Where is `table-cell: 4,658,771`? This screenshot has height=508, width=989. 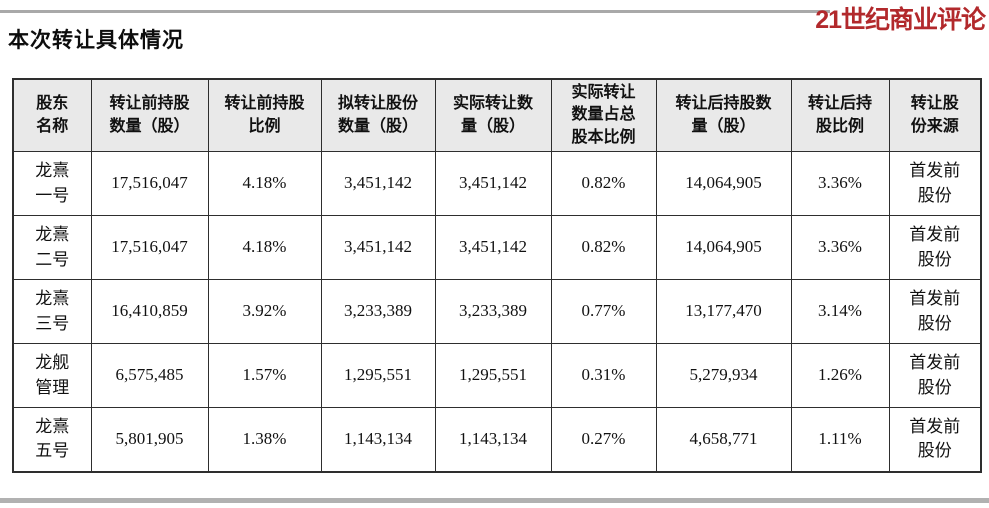
table-cell: 4,658,771 is located at coordinates (723, 440).